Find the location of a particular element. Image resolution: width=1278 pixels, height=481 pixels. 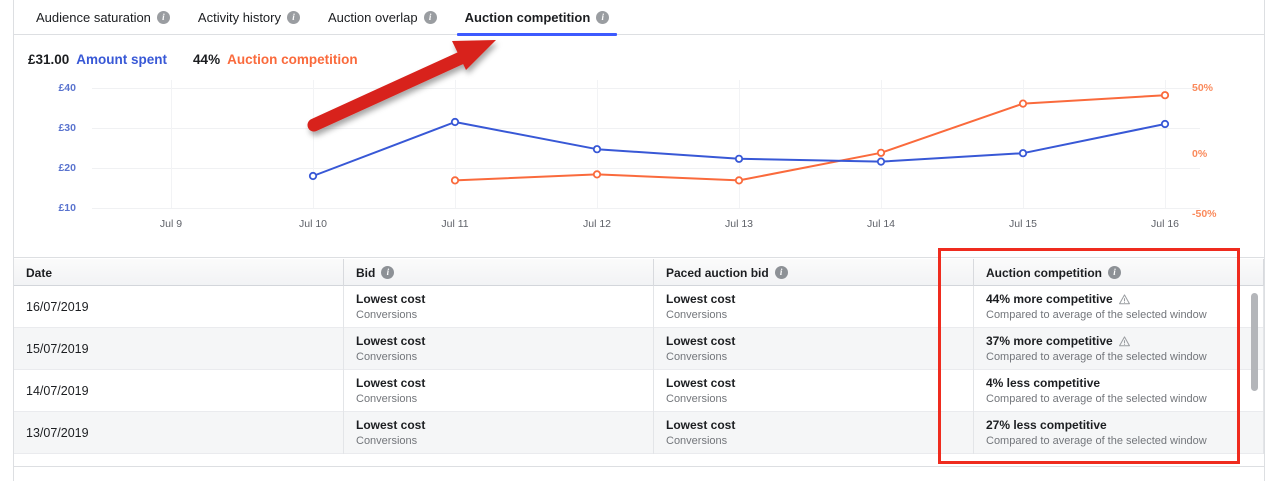

y-axis-left-tick: £30 is located at coordinates (67, 128).